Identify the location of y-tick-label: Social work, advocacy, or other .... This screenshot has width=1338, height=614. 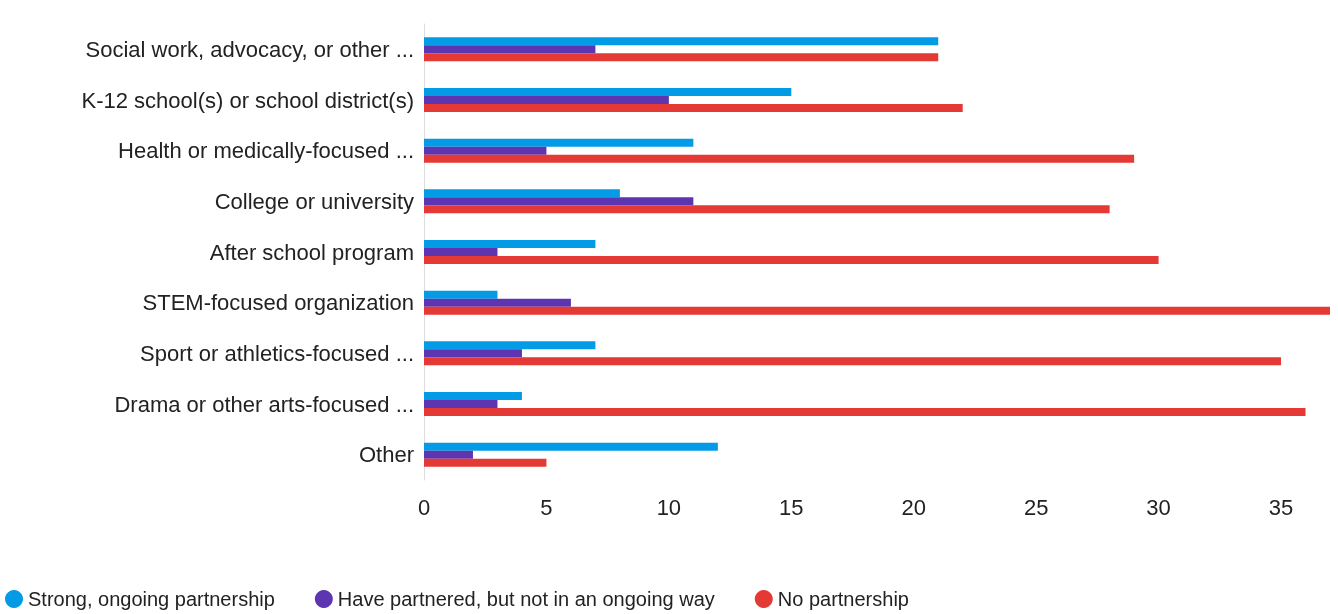
(249, 49).